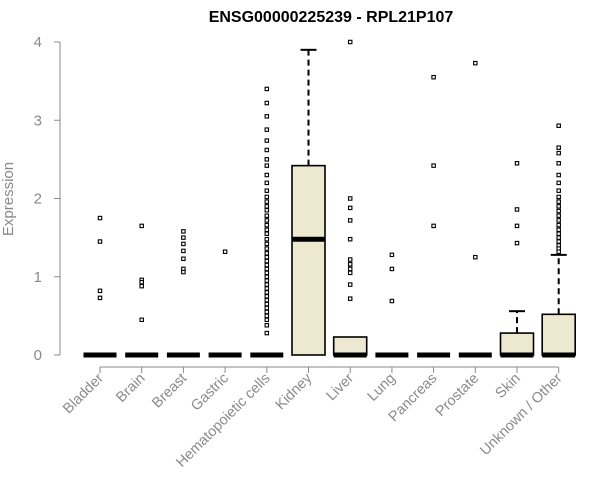 Image resolution: width=600 pixels, height=500 pixels. What do you see at coordinates (38, 199) in the screenshot?
I see `y-tick-label: 2` at bounding box center [38, 199].